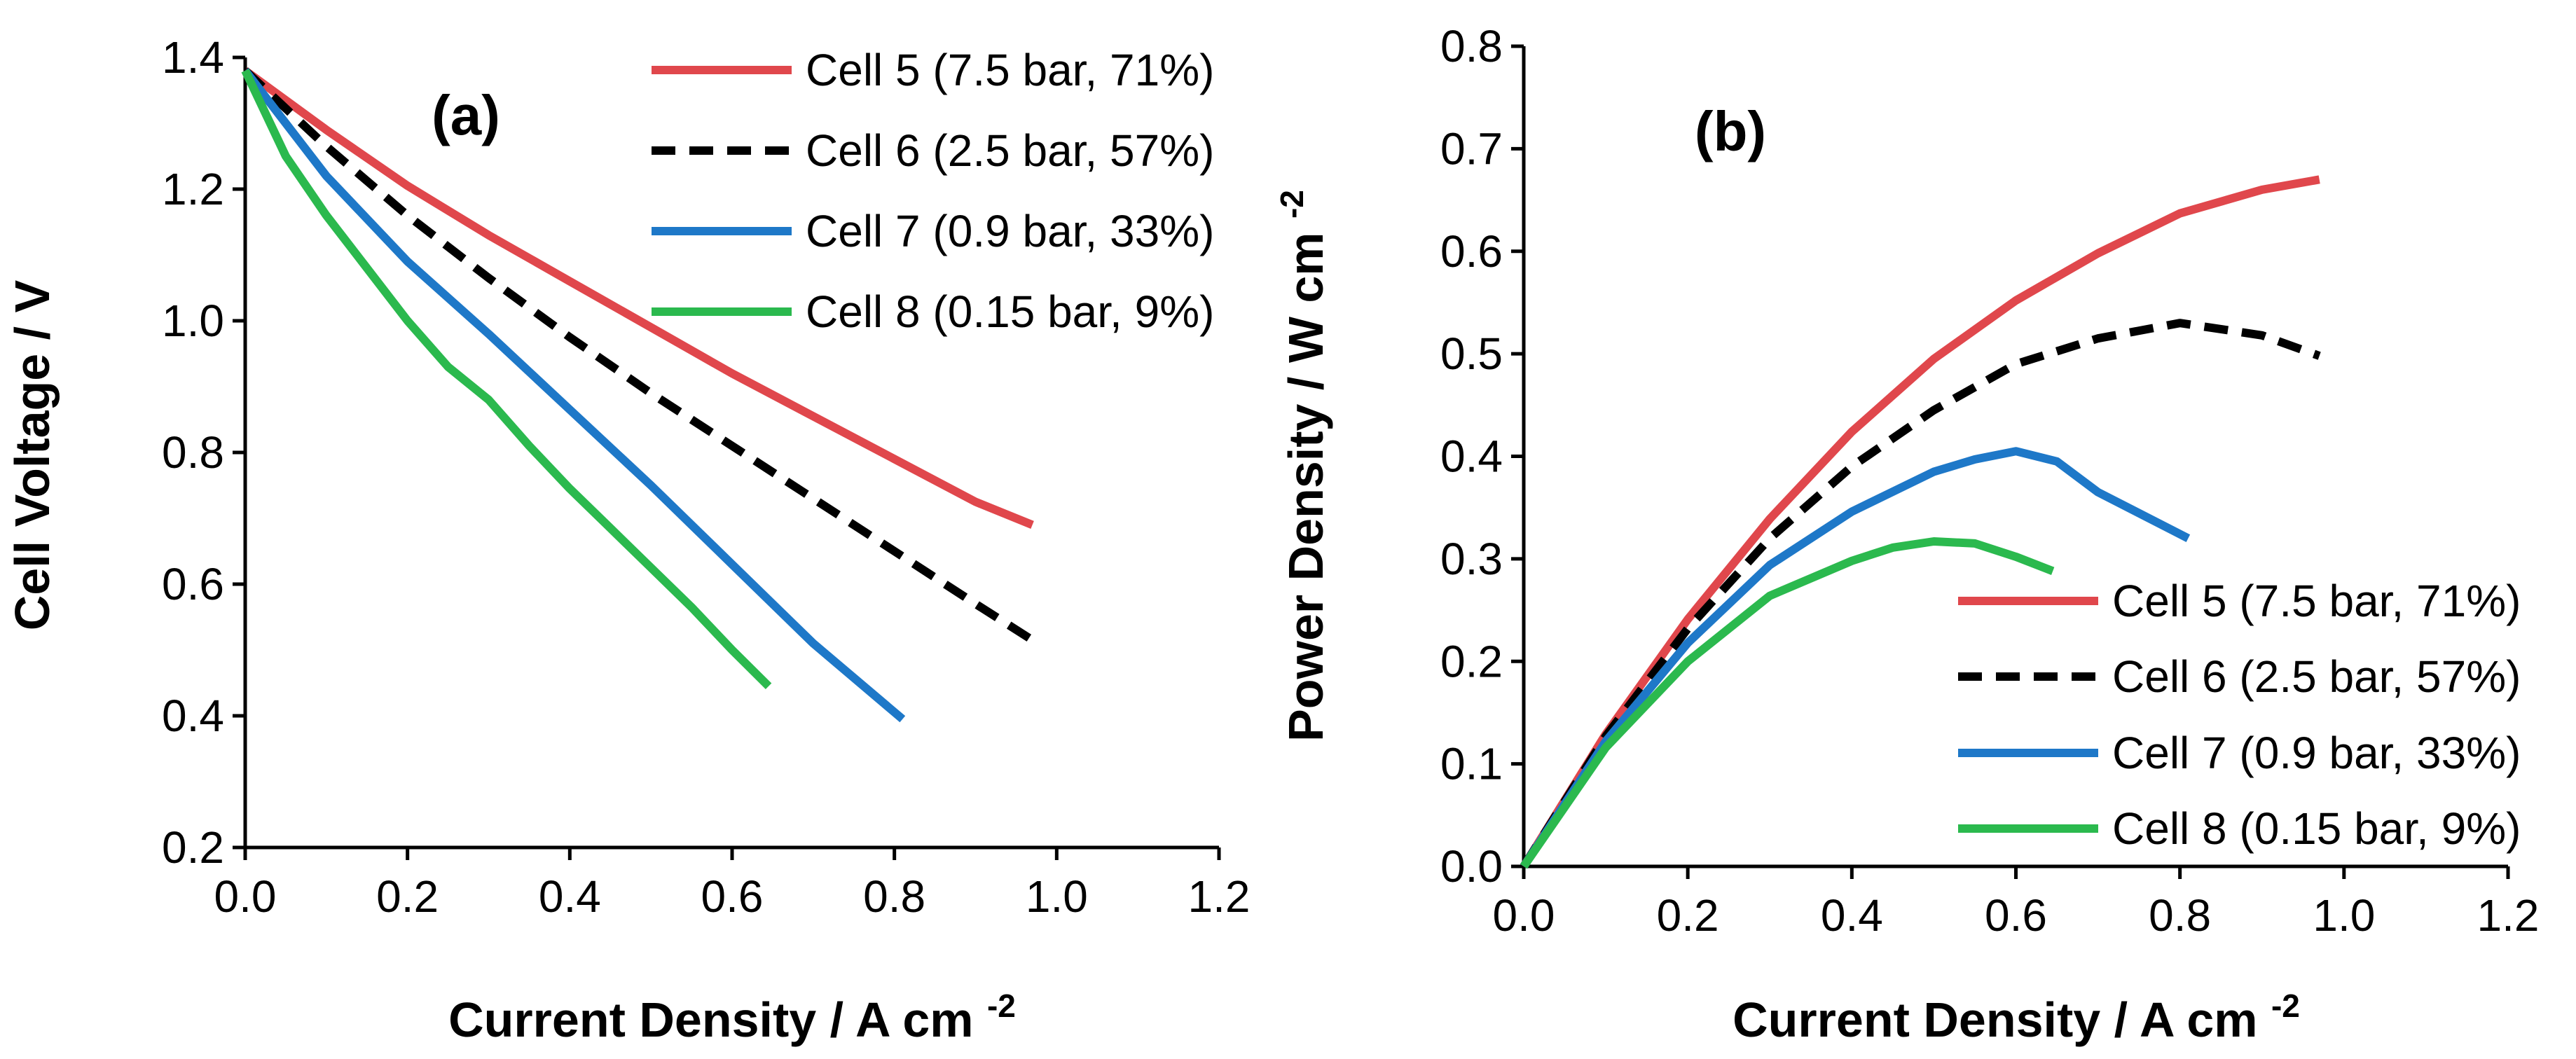 The width and height of the screenshot is (2576, 1059). What do you see at coordinates (1730, 131) in the screenshot?
I see `panel-label: (b)` at bounding box center [1730, 131].